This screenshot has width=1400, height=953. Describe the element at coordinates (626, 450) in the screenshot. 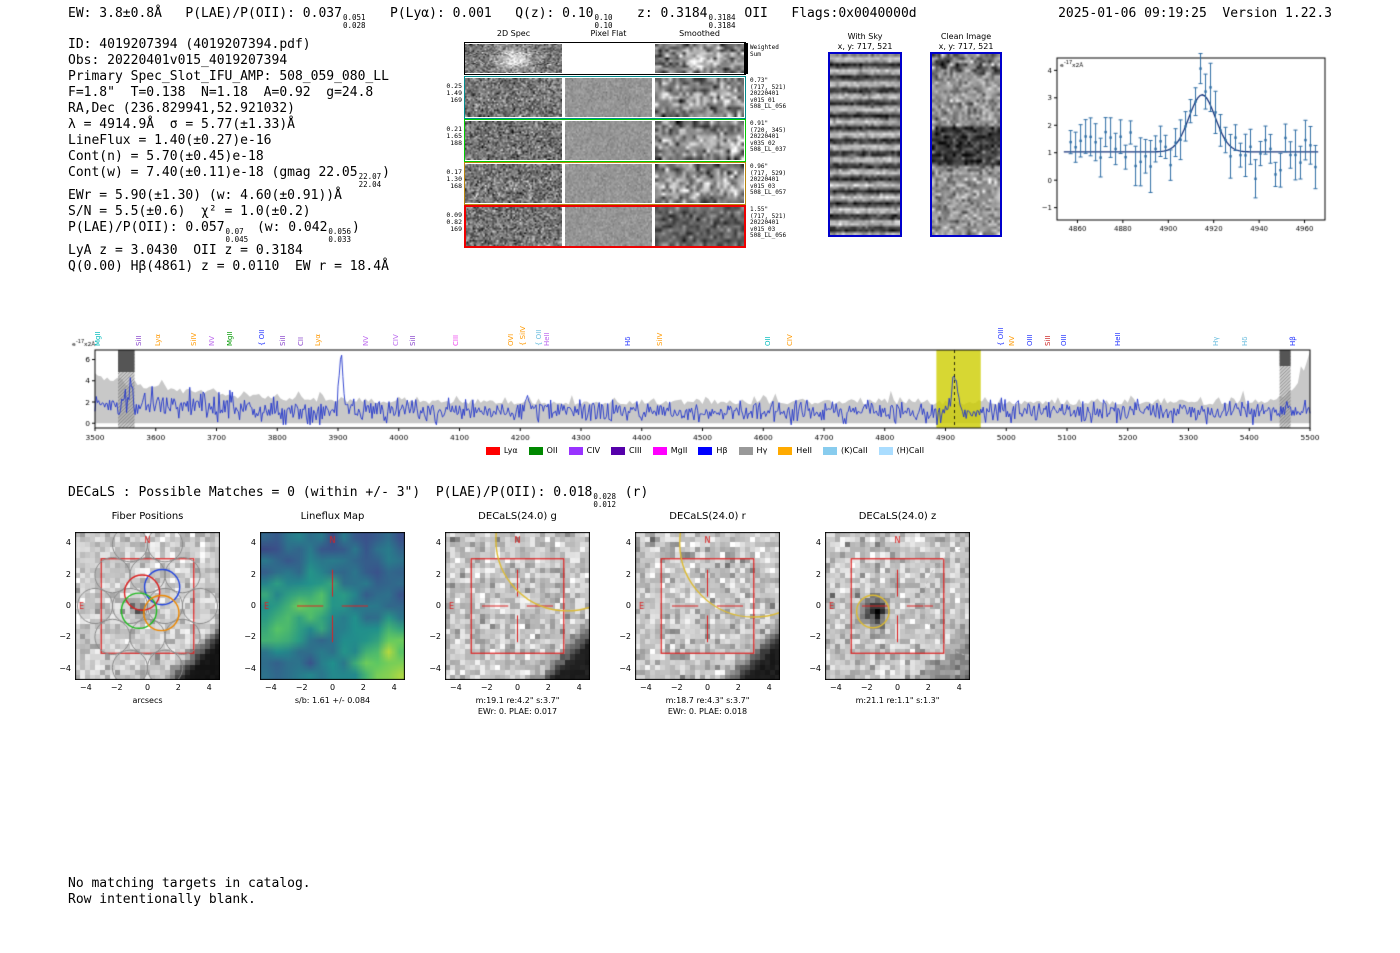

I see `legend-item: CIII` at that location.